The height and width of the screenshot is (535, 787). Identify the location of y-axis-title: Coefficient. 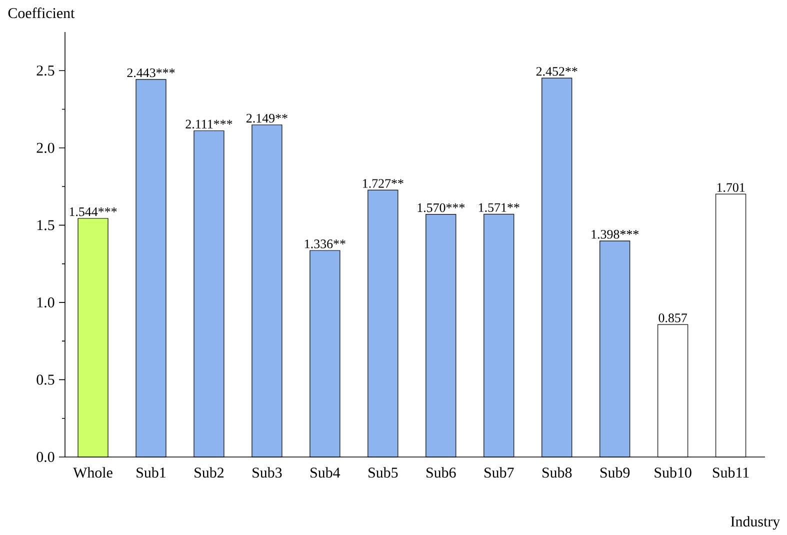
(41, 13).